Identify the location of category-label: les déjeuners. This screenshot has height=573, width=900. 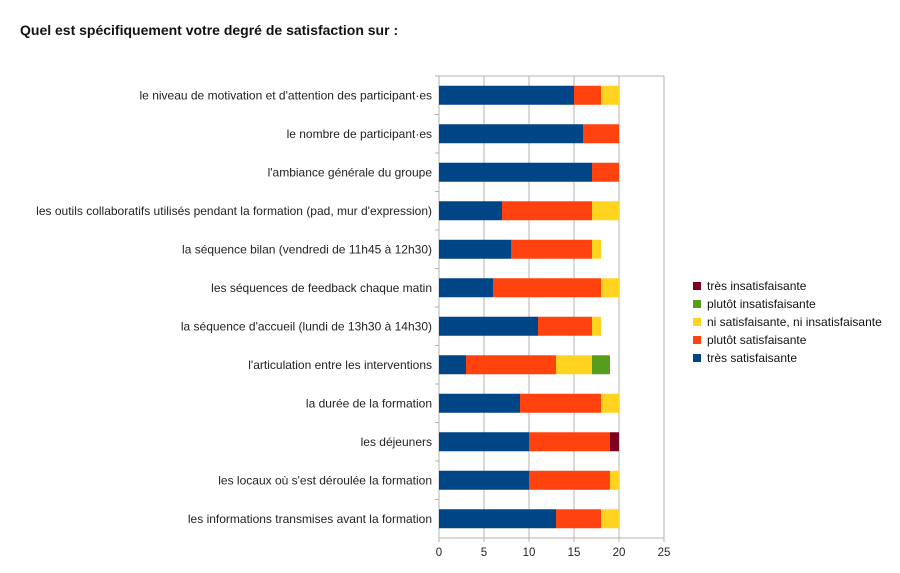
(396, 442).